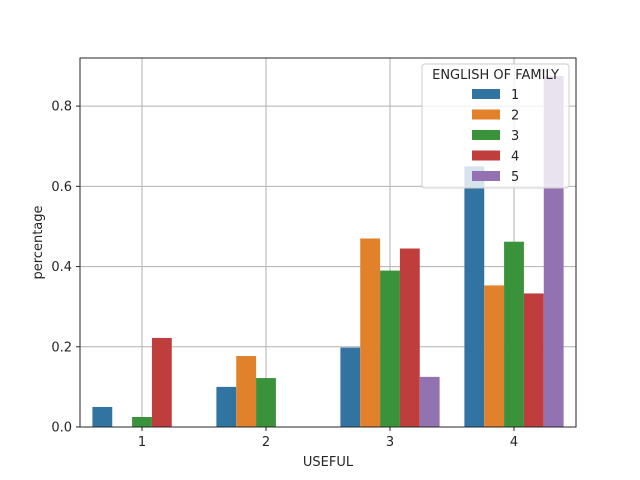 The width and height of the screenshot is (640, 480). I want to click on x-axis: 1 2 3 4, so click(328, 438).